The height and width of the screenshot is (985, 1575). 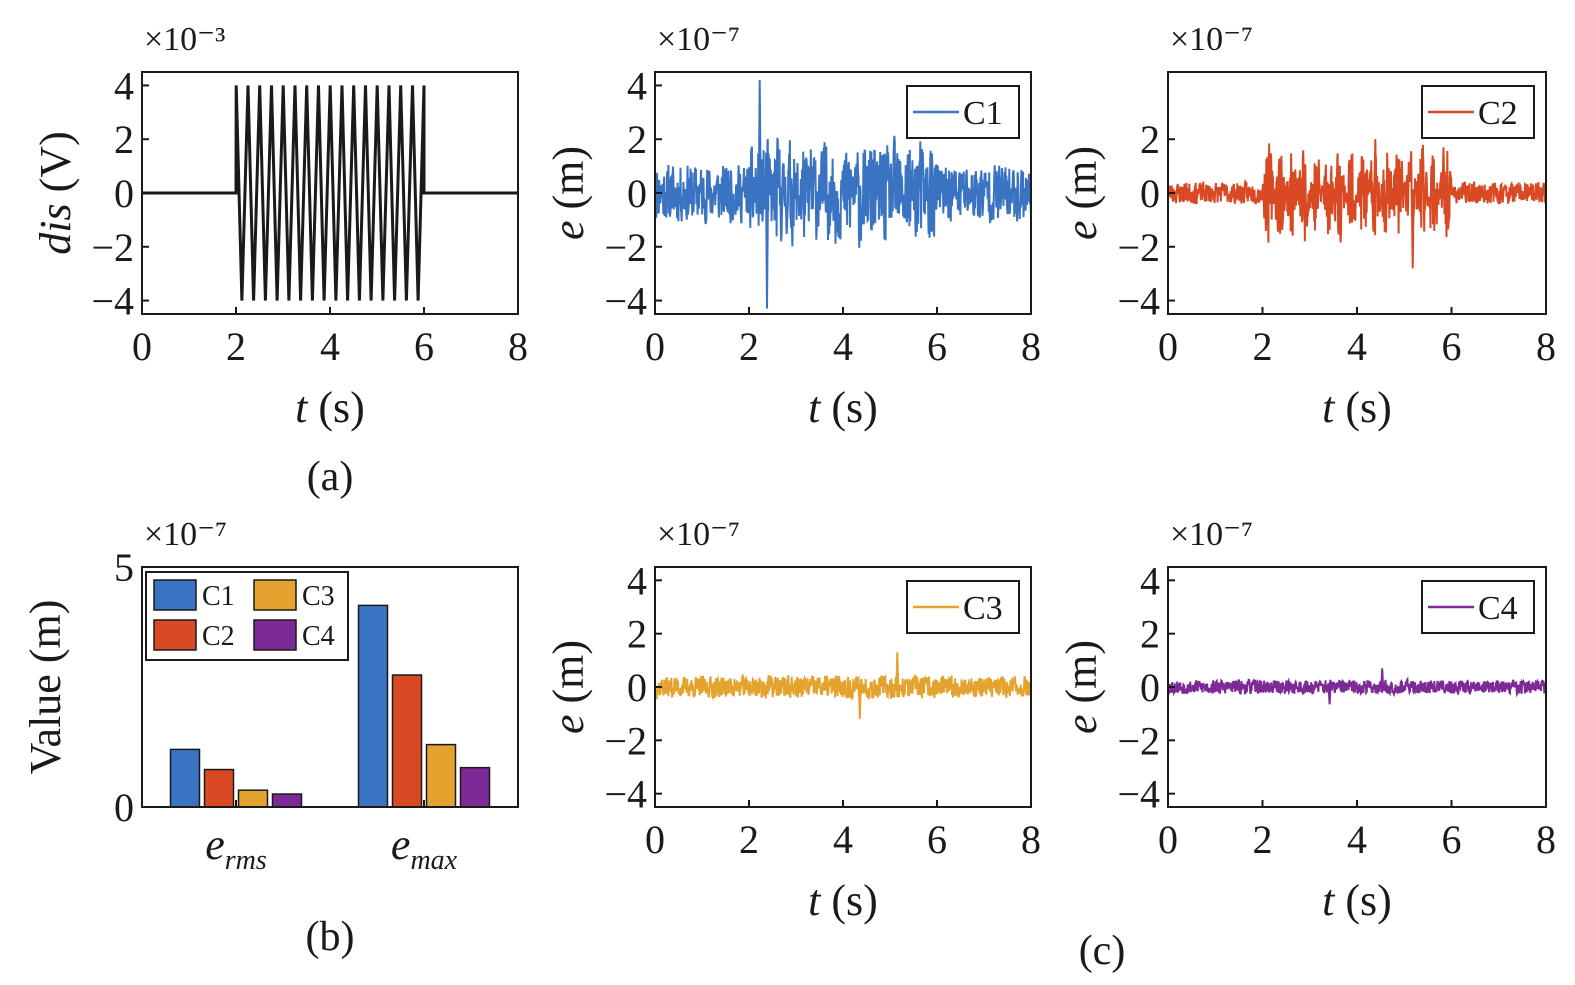 What do you see at coordinates (330, 477) in the screenshot?
I see `caption-a: (a)` at bounding box center [330, 477].